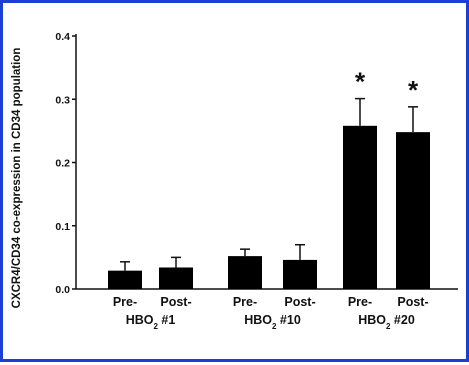 The width and height of the screenshot is (469, 365). I want to click on x-group-label: HBO2 #10, so click(272, 322).